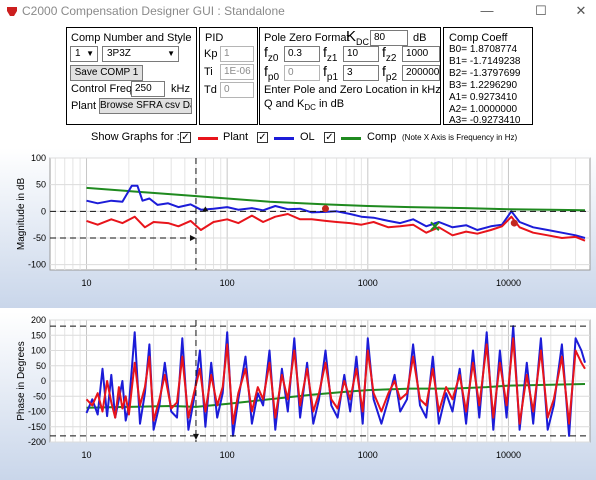  What do you see at coordinates (541, 10) in the screenshot?
I see `maximize-button: ☐` at bounding box center [541, 10].